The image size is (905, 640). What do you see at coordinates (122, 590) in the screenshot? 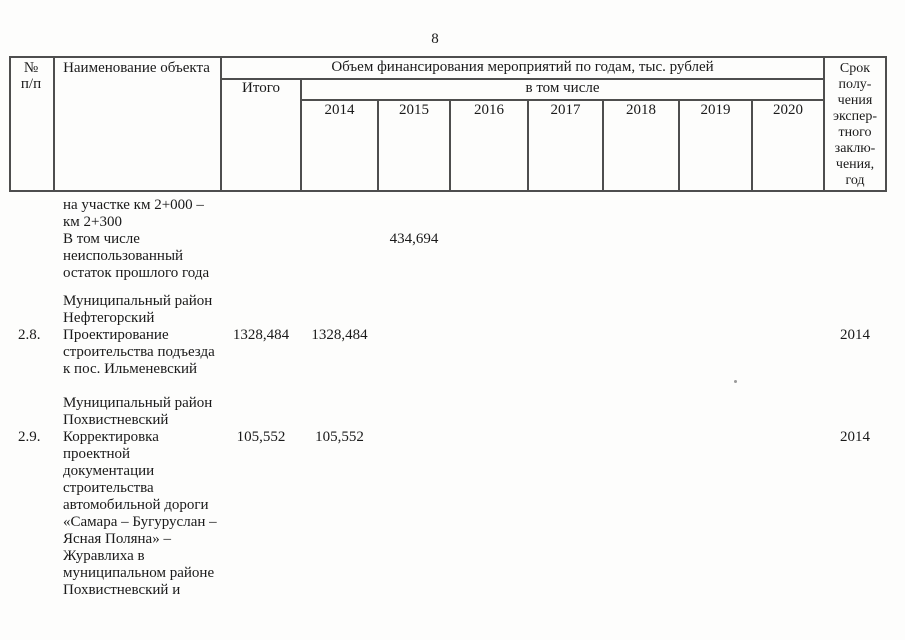
I see `row-name-line: Похвистневский и` at bounding box center [122, 590].